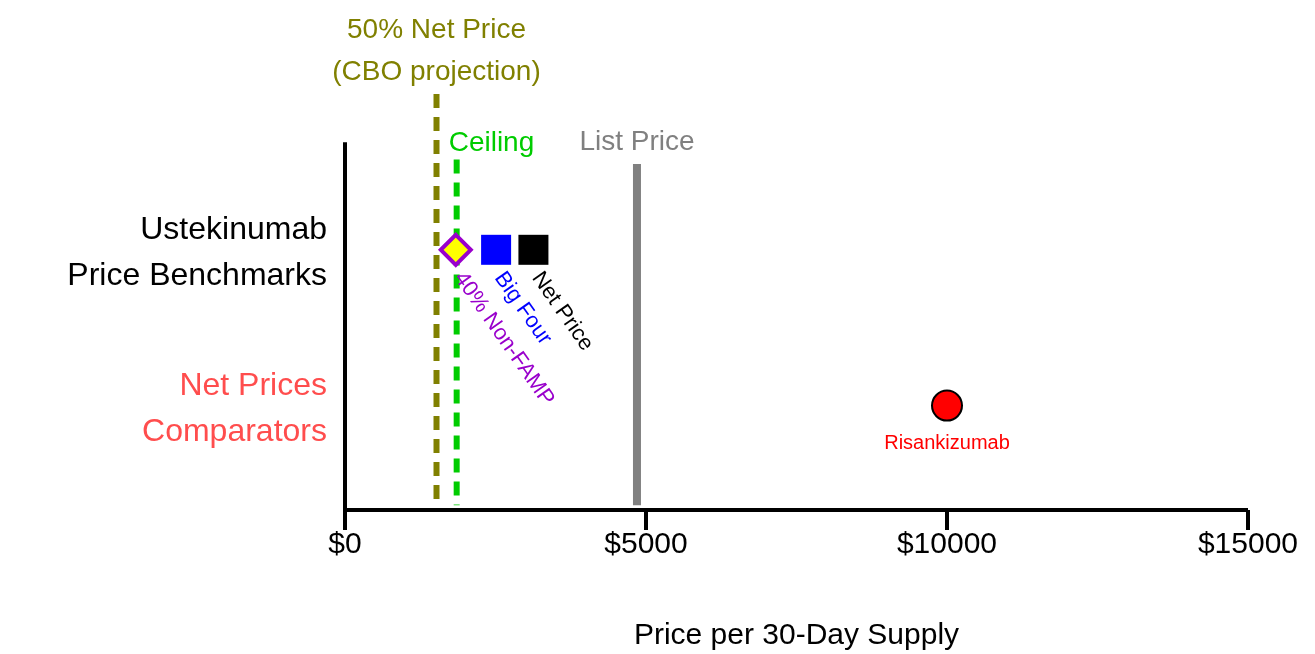  Describe the element at coordinates (436, 49) in the screenshot. I see `ref-line-label: 50% Net Price (CBO projection)` at that location.